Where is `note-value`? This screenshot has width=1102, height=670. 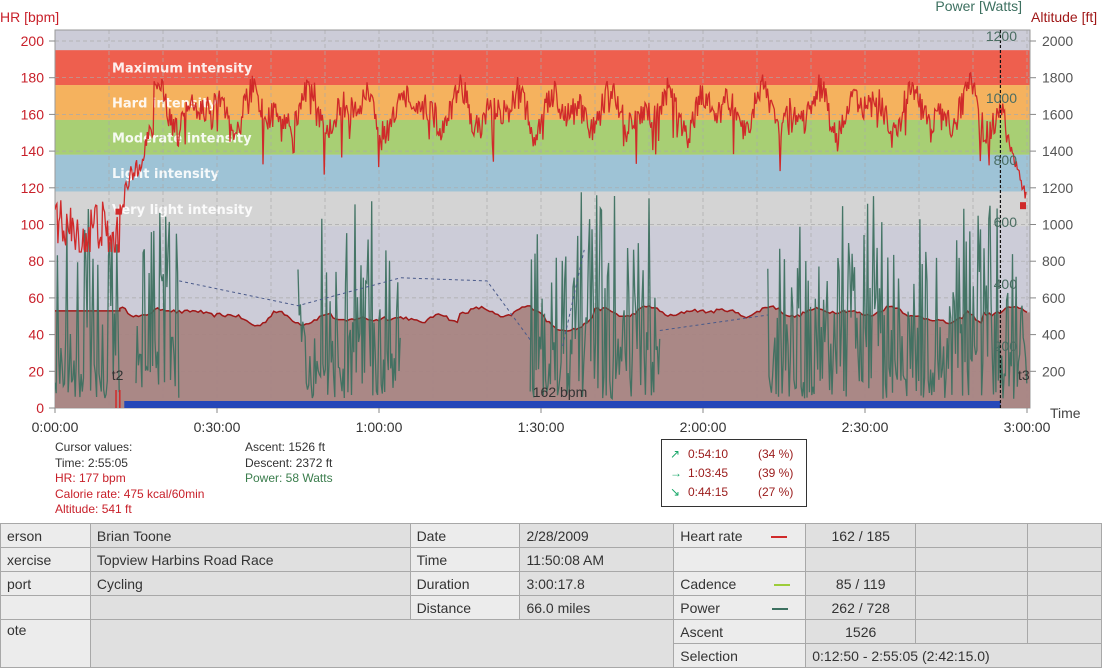
note-value is located at coordinates (382, 643).